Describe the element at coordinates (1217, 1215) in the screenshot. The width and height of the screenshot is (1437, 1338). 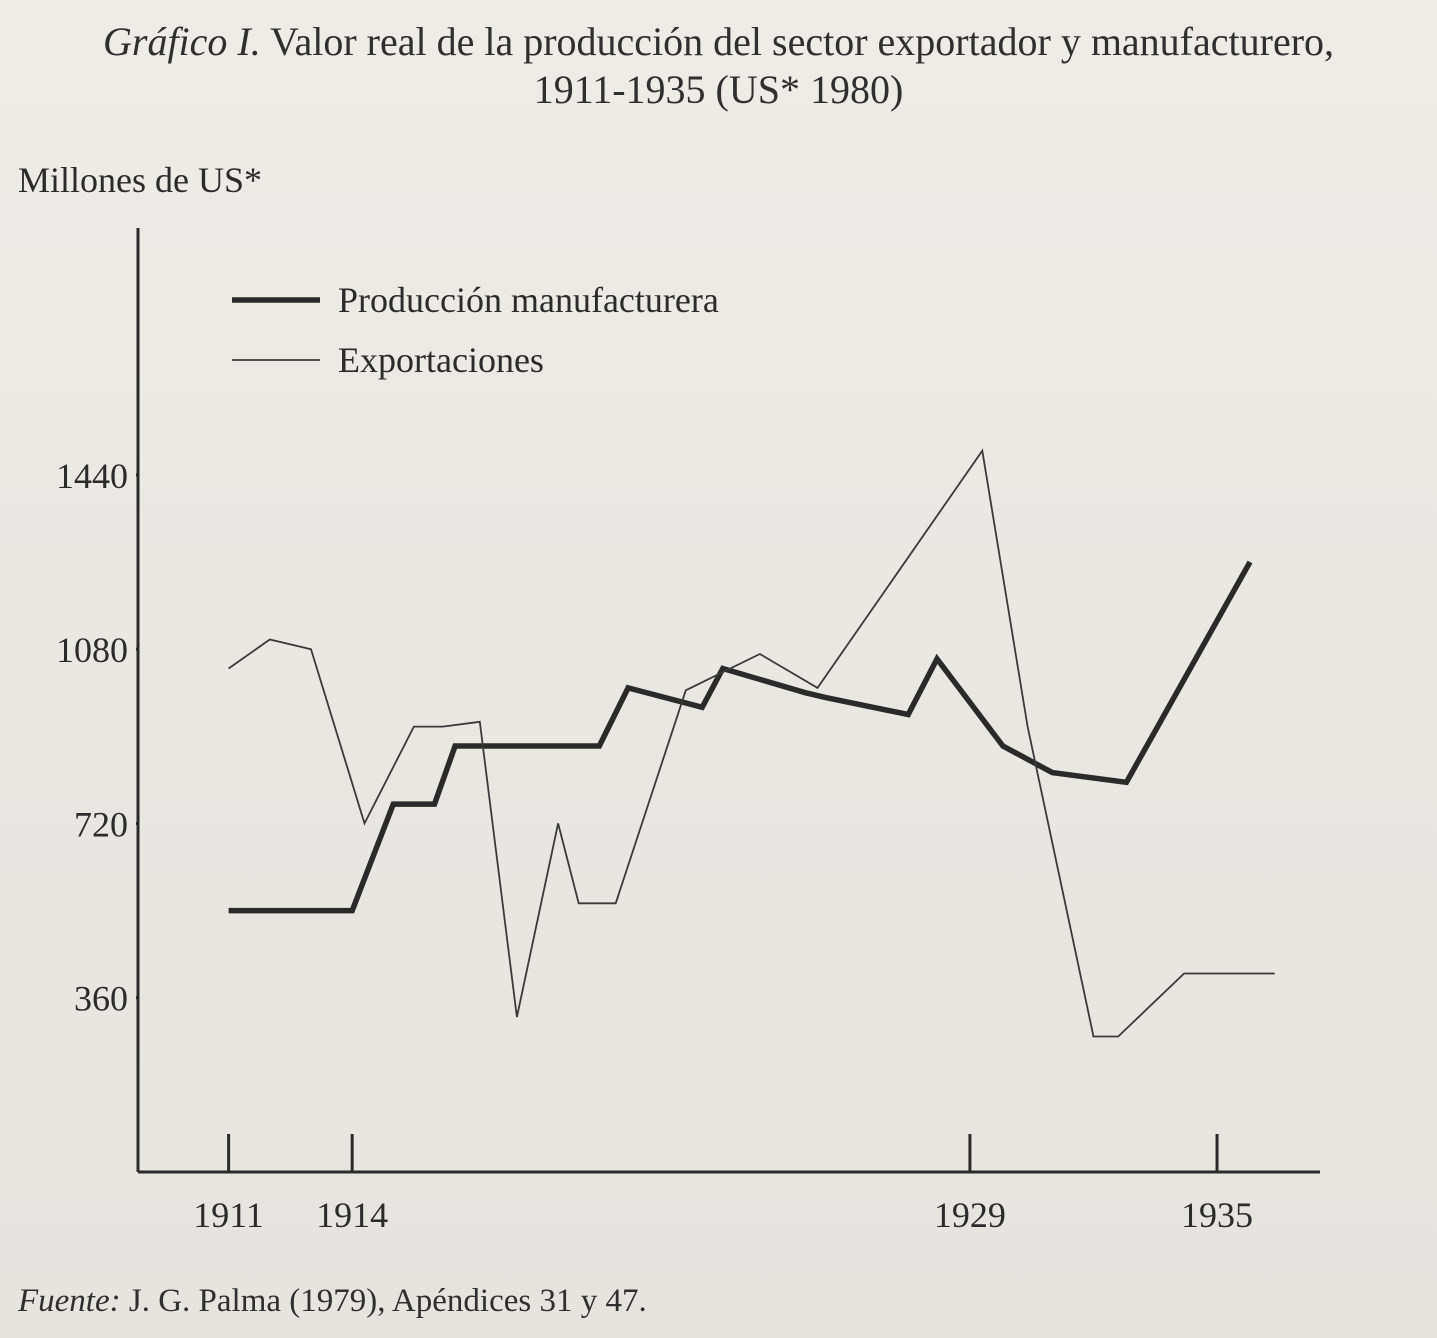
I see `x-tick-label: 1935` at that location.